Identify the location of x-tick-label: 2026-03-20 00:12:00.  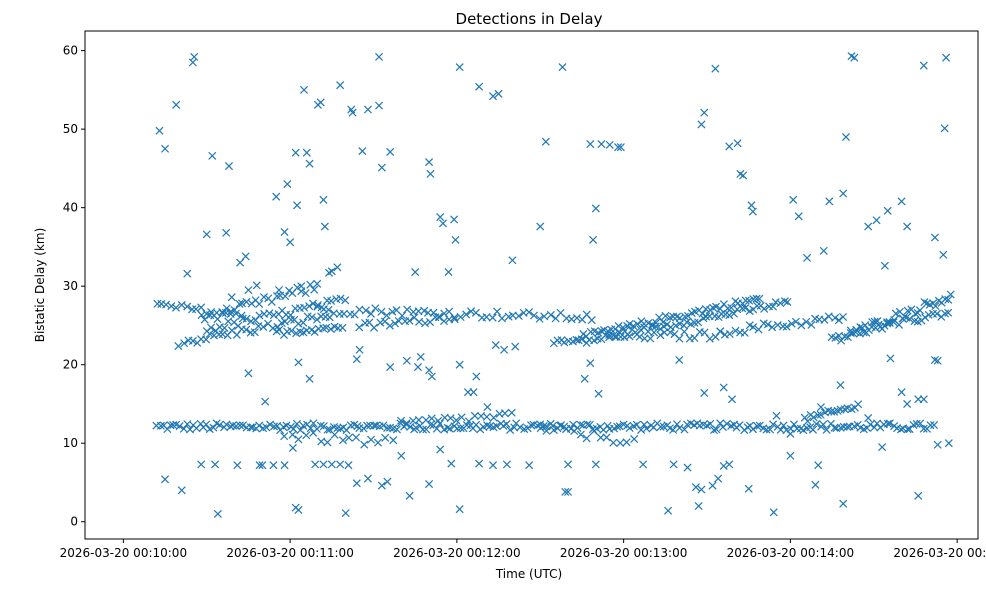
(456, 553).